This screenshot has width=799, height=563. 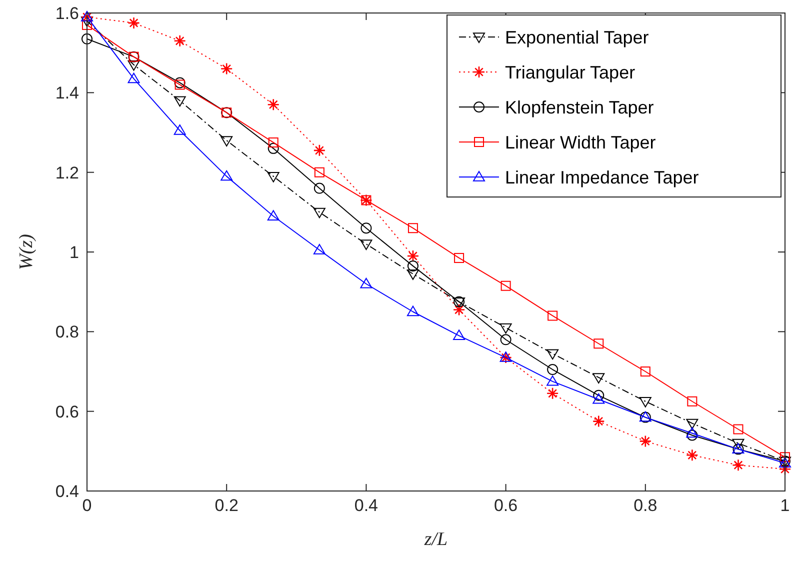 What do you see at coordinates (646, 505) in the screenshot?
I see `x-tick-label: 0.8` at bounding box center [646, 505].